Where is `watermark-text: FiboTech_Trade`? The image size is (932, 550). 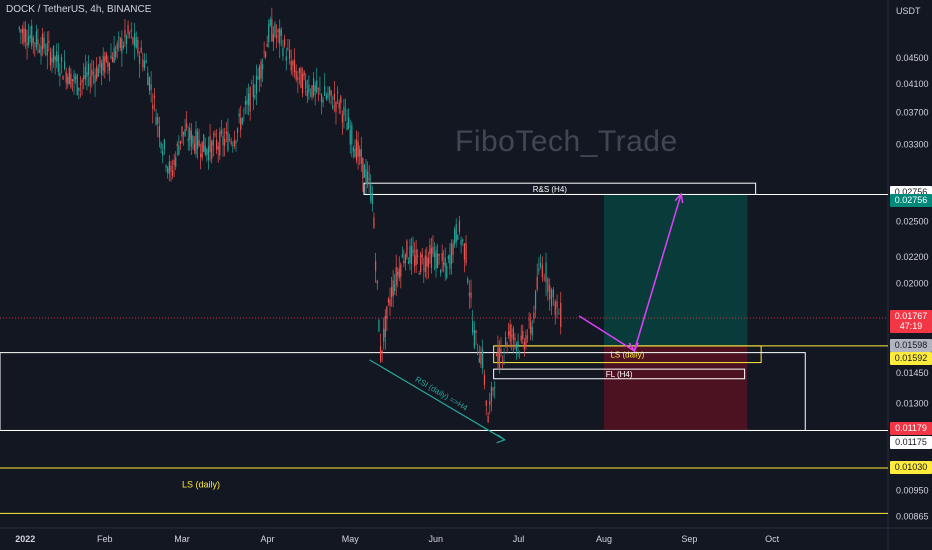
watermark-text: FiboTech_Trade is located at coordinates (566, 141).